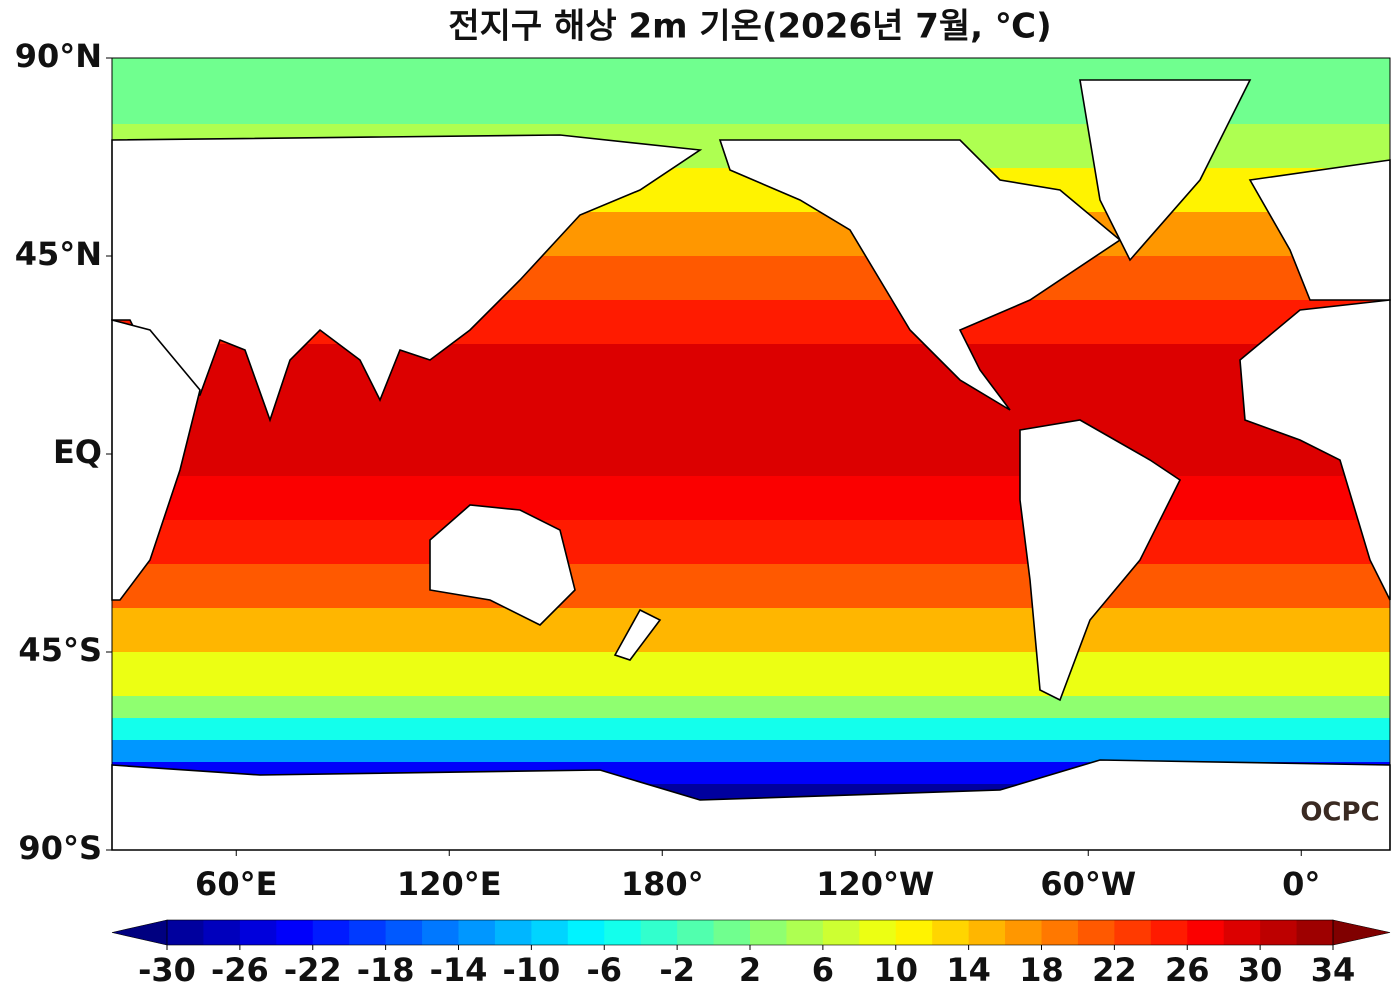 The image size is (1400, 1006). Describe the element at coordinates (1187, 970) in the screenshot. I see `colorbar-tick-label: 26` at that location.